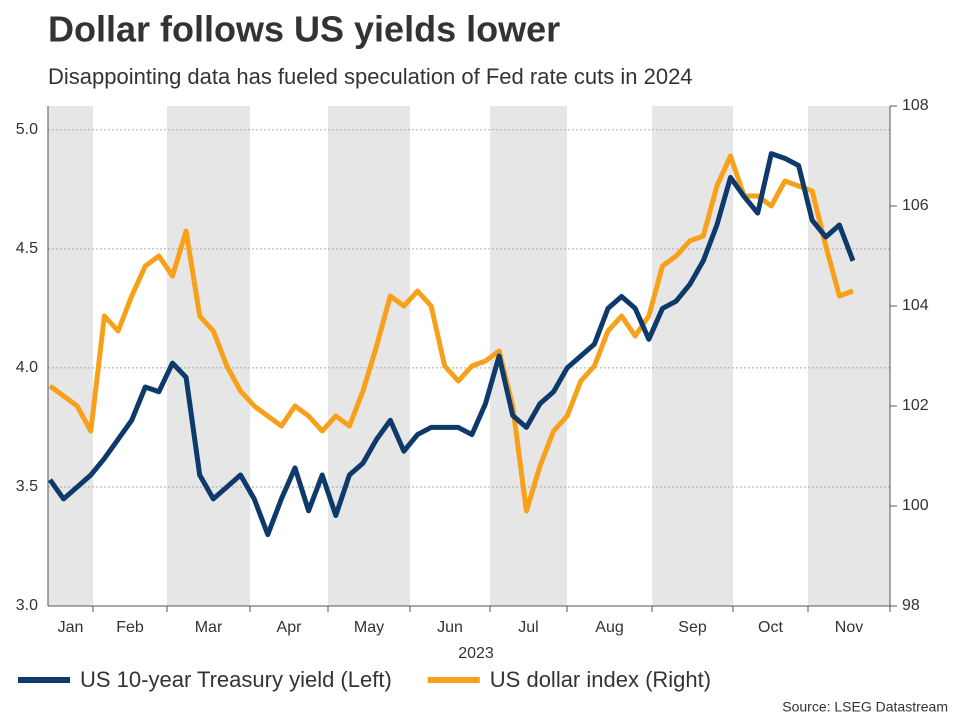 The image size is (960, 720). Describe the element at coordinates (130, 627) in the screenshot. I see `x-tick-label: Feb` at that location.